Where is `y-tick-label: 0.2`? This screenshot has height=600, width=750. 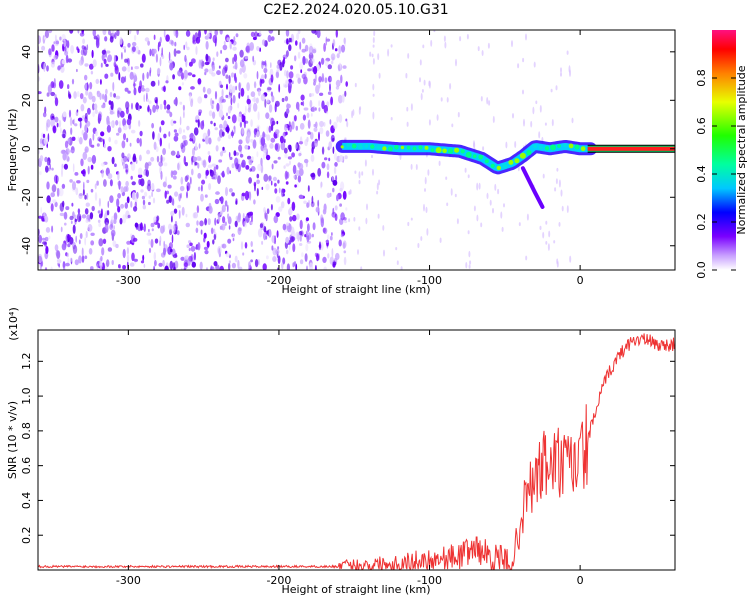
y-tick-label: 0.2 is located at coordinates (26, 535).